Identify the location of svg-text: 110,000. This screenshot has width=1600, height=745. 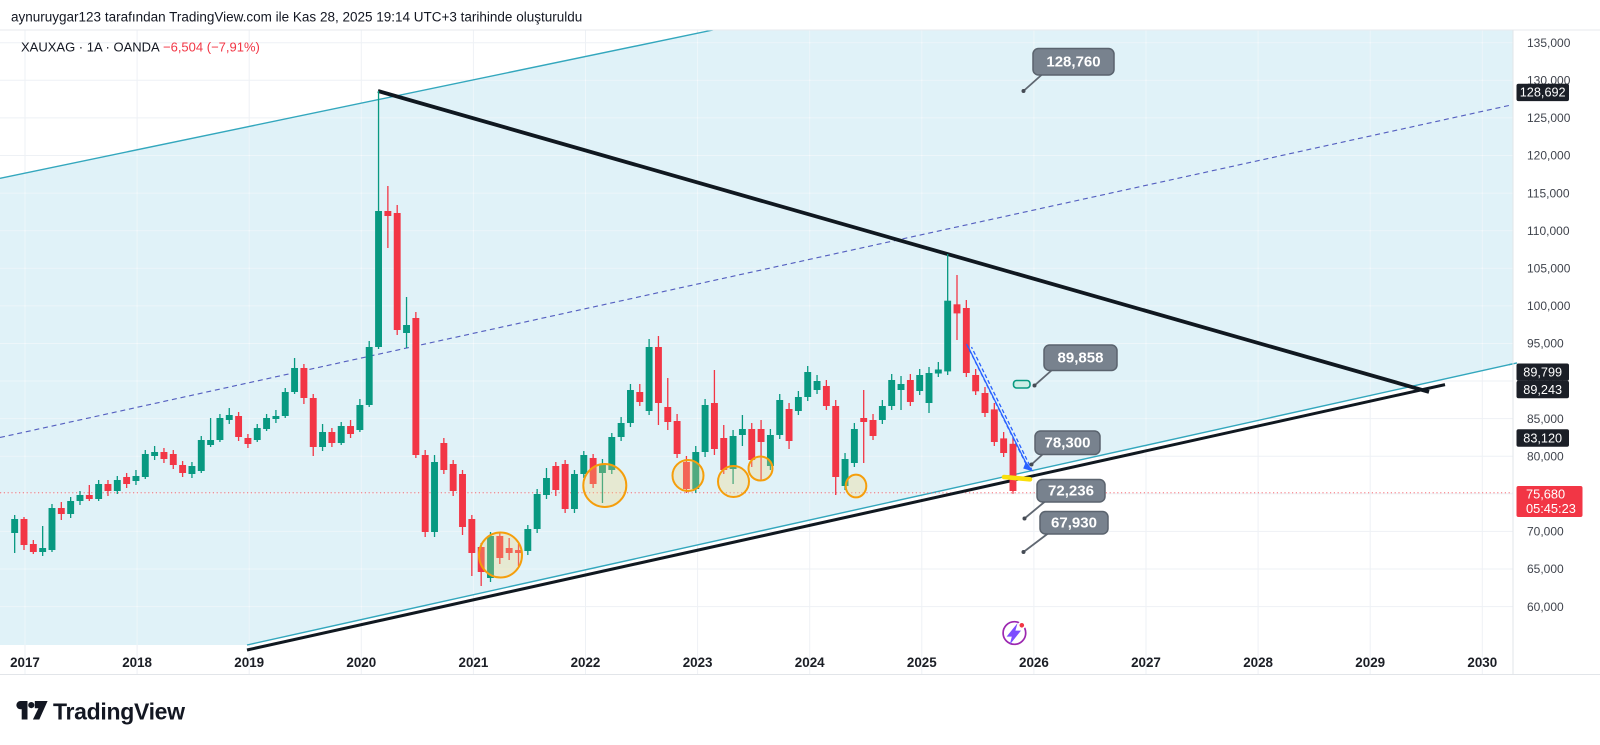
(1548, 231).